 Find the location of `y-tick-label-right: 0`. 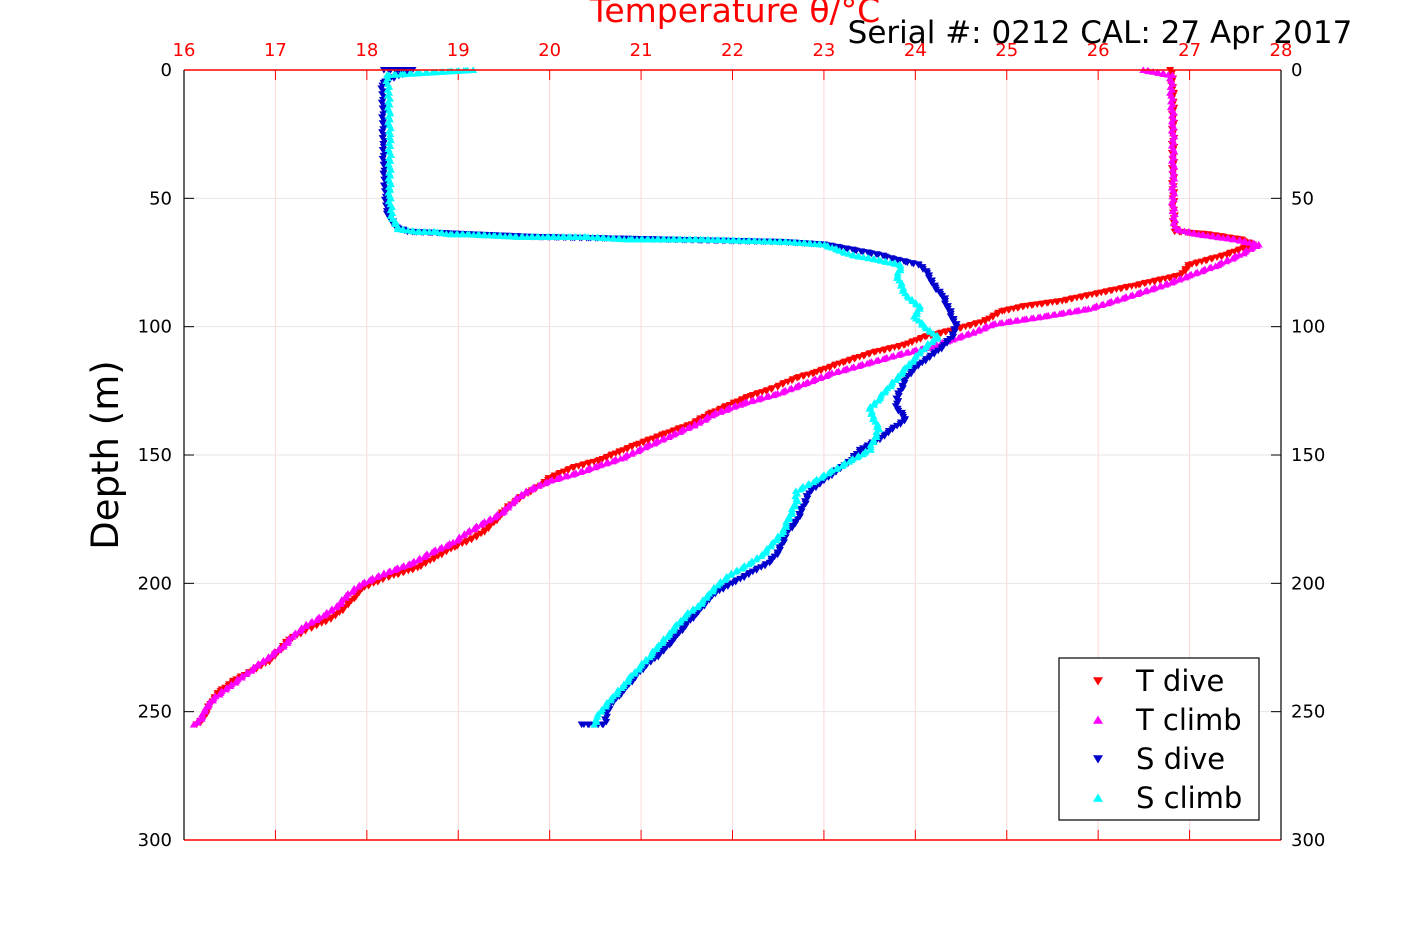

y-tick-label-right: 0 is located at coordinates (1296, 70).